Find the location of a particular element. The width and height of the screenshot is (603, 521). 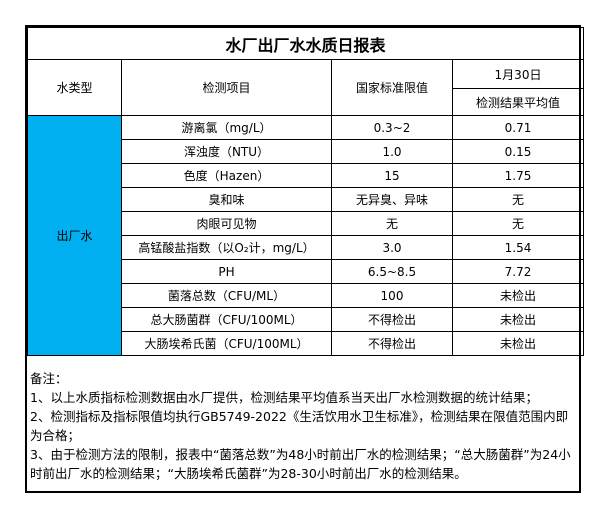

item-cell: PH is located at coordinates (226, 271).